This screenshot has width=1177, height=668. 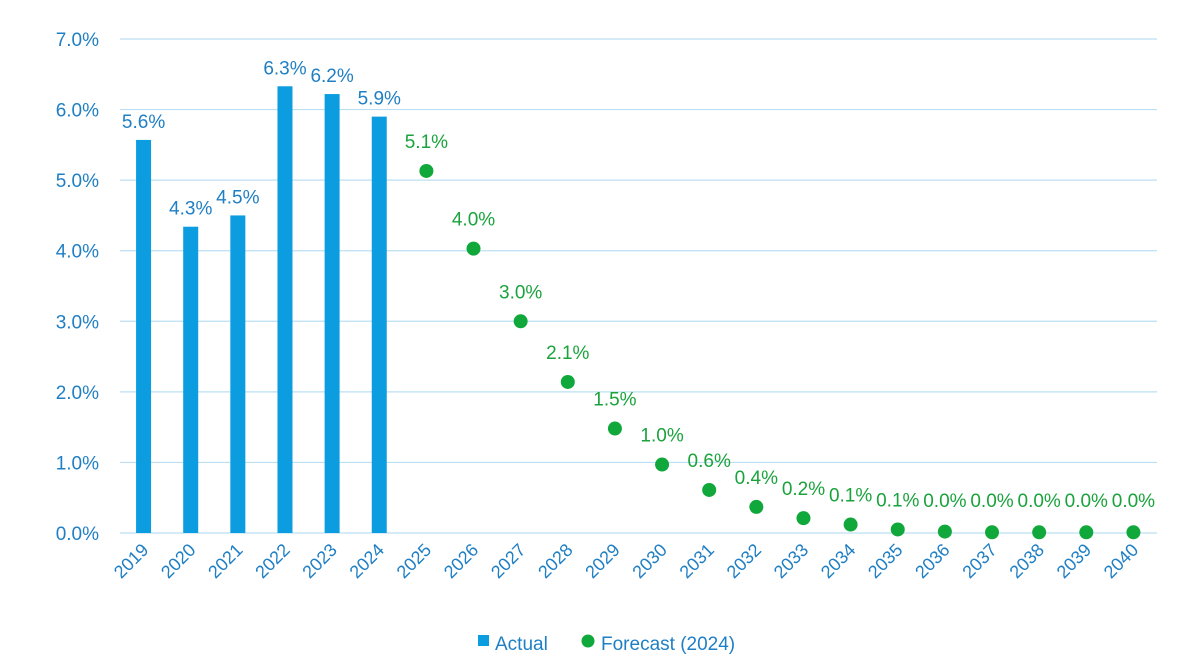 I want to click on legend-marker-forecast, so click(x=588, y=641).